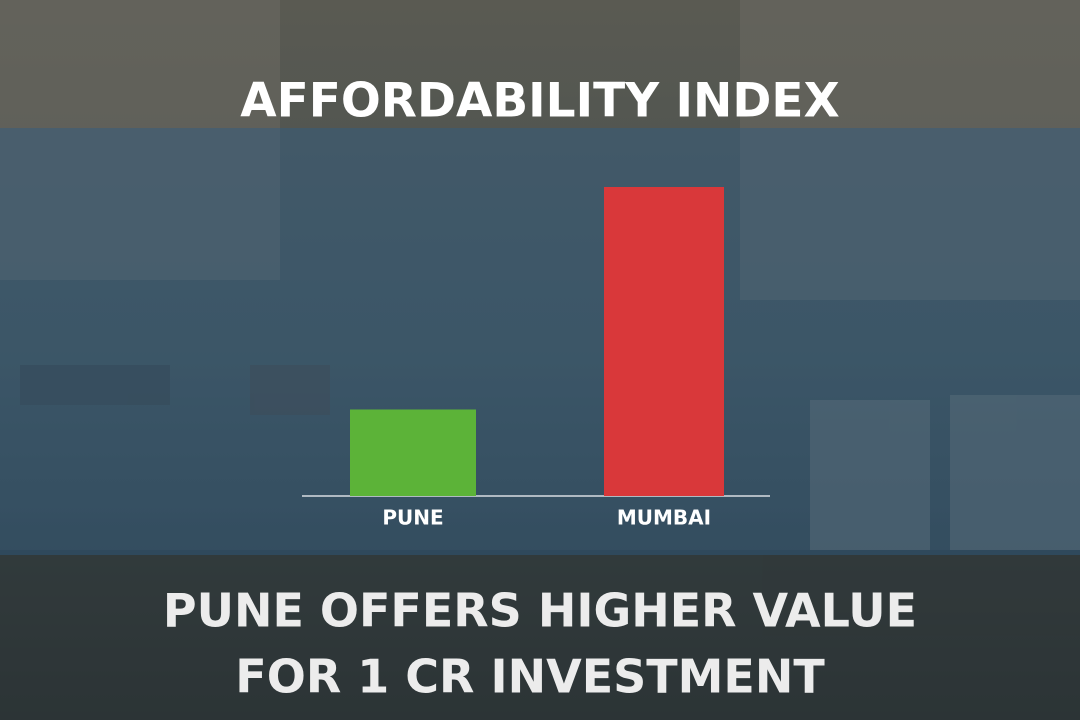  Describe the element at coordinates (412, 518) in the screenshot. I see `x-tick-label: PUNE` at that location.